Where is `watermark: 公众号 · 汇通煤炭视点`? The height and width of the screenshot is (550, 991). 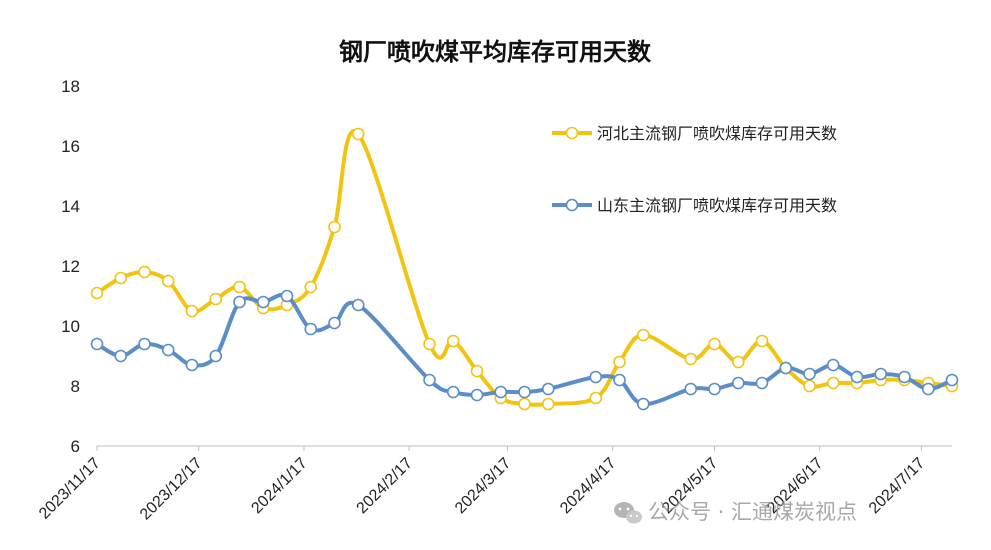
watermark: 公众号 · 汇通煤炭视点 is located at coordinates (735, 512).